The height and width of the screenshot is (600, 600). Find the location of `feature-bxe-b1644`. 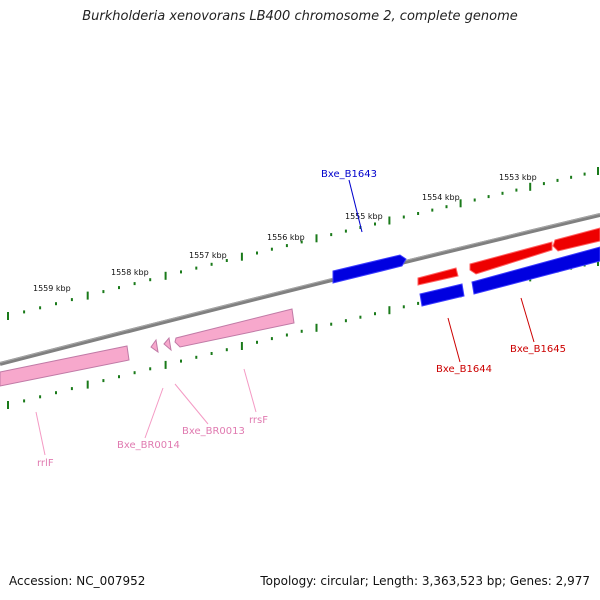

feature-bxe-b1644 is located at coordinates (442, 295).